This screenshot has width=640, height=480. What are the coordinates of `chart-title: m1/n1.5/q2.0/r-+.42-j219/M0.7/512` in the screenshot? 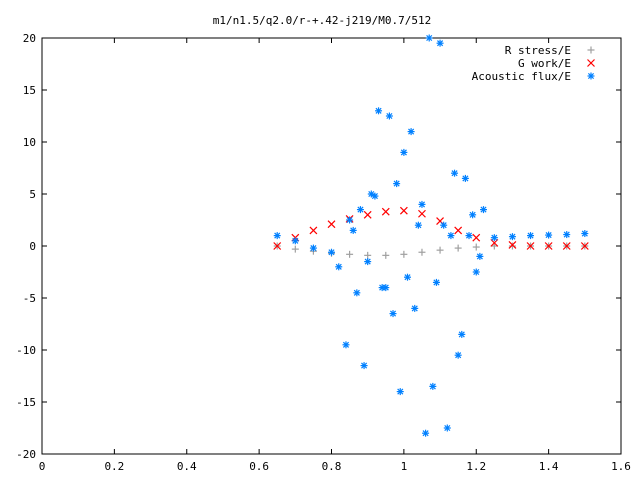 It's located at (322, 20).